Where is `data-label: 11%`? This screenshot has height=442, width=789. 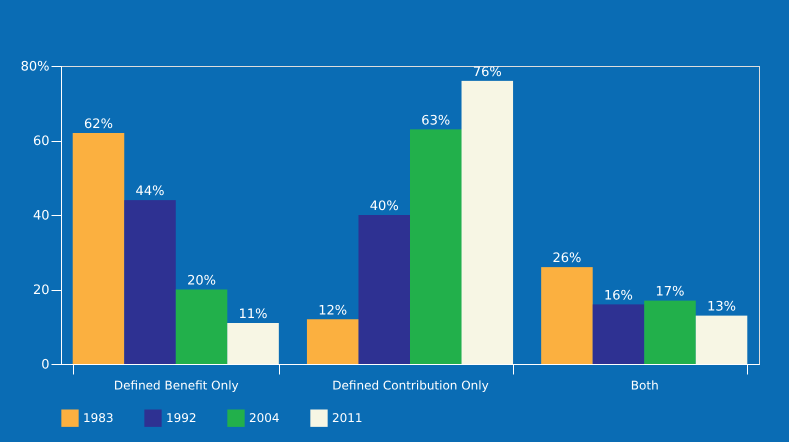 data-label: 11% is located at coordinates (253, 314).